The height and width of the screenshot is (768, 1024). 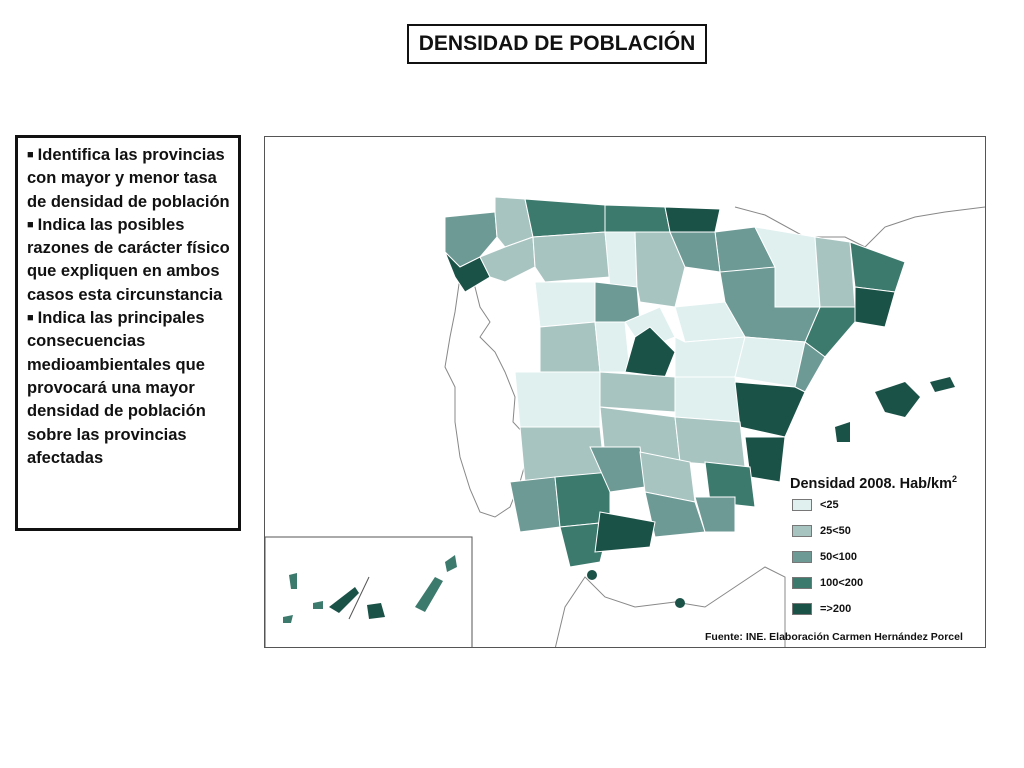 What do you see at coordinates (451, 563) in the screenshot?
I see `island-lanzarote` at bounding box center [451, 563].